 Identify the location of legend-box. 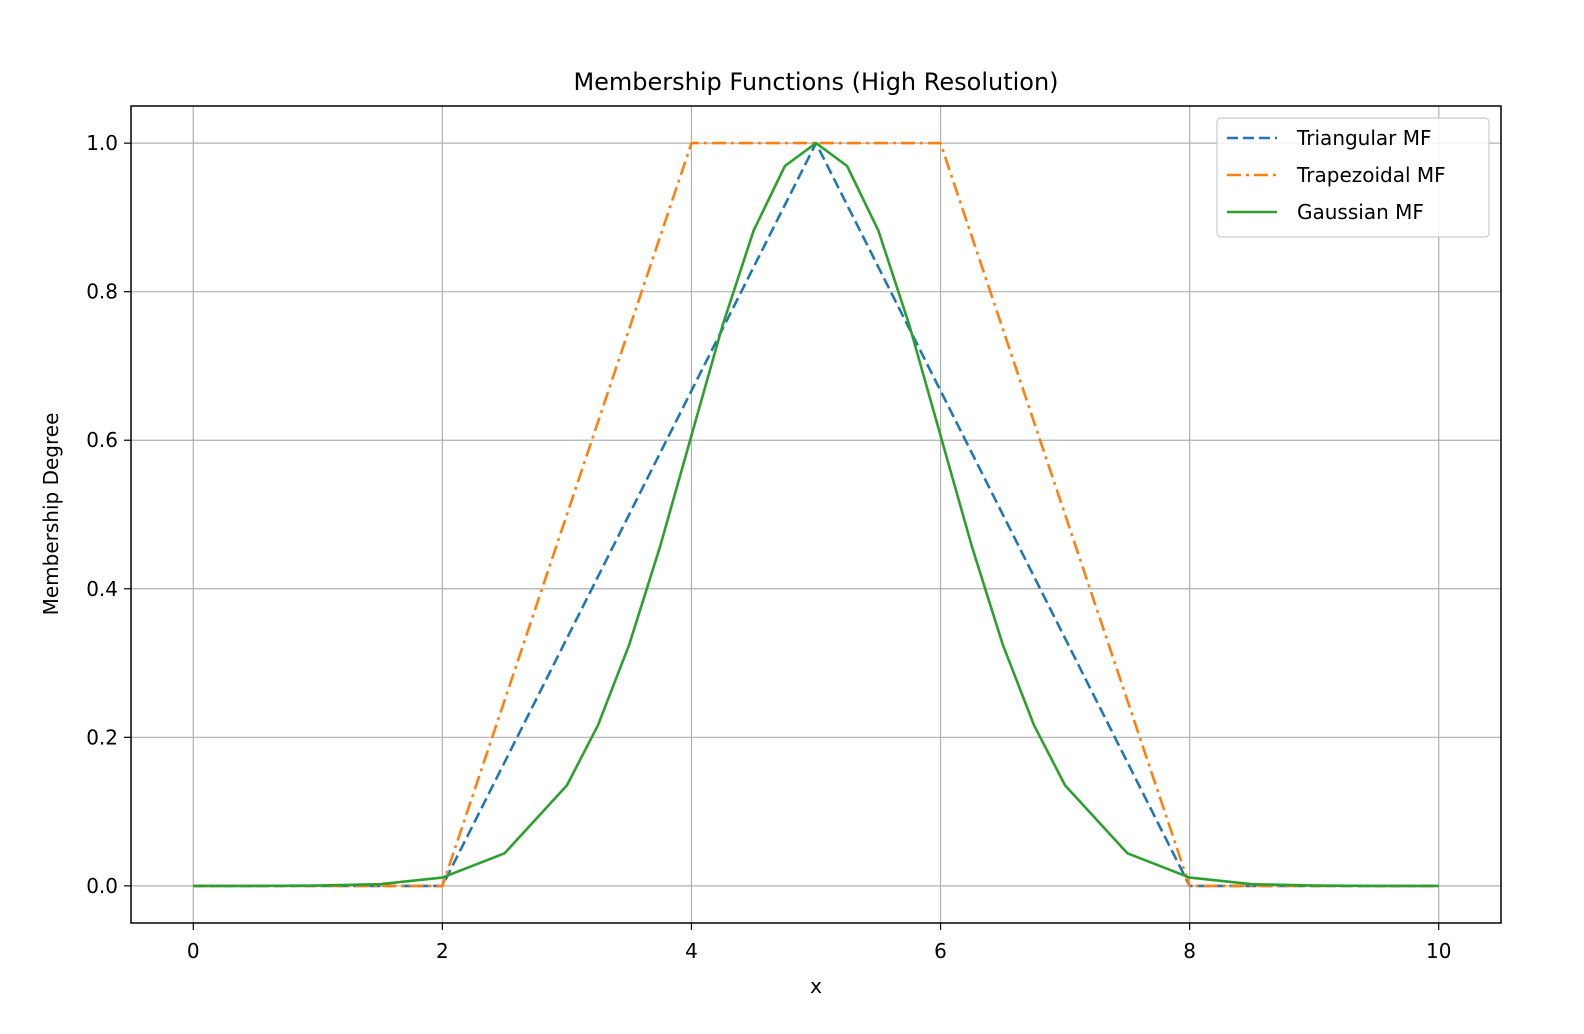
(1353, 177).